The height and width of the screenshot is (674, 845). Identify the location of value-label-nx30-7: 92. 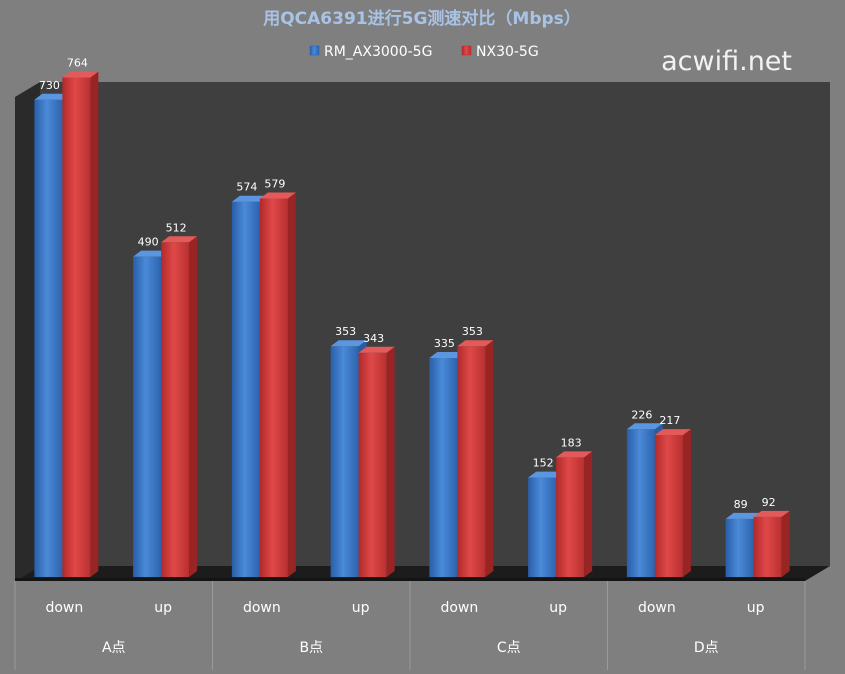
(769, 502).